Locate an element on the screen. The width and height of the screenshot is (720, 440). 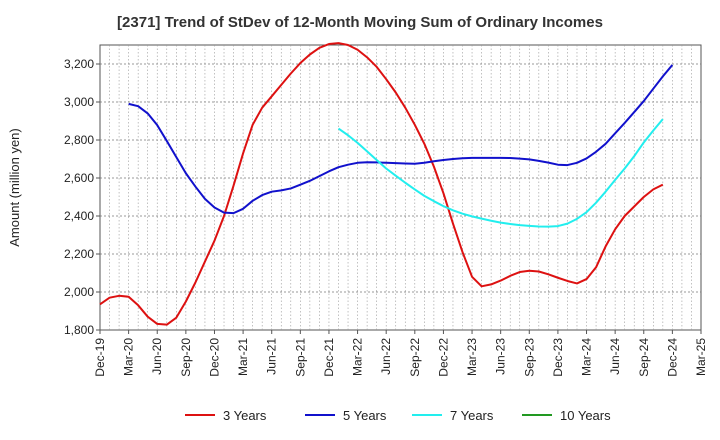
x-tick-label: Dec-22 is located at coordinates (443, 357).